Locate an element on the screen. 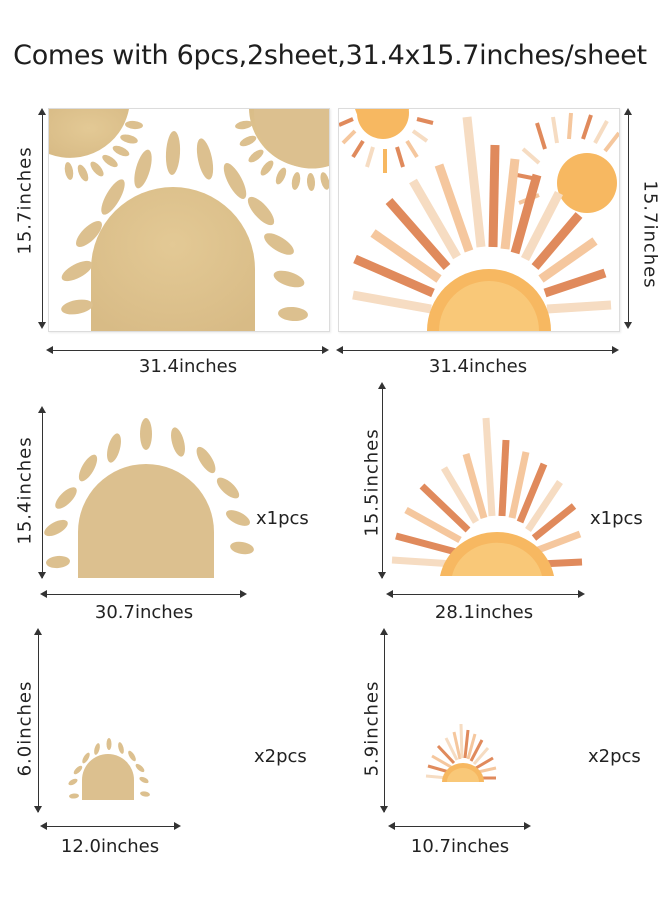 Image resolution: width=660 pixels, height=900 pixels. small-orange-sun-qty: x2pcs is located at coordinates (614, 756).